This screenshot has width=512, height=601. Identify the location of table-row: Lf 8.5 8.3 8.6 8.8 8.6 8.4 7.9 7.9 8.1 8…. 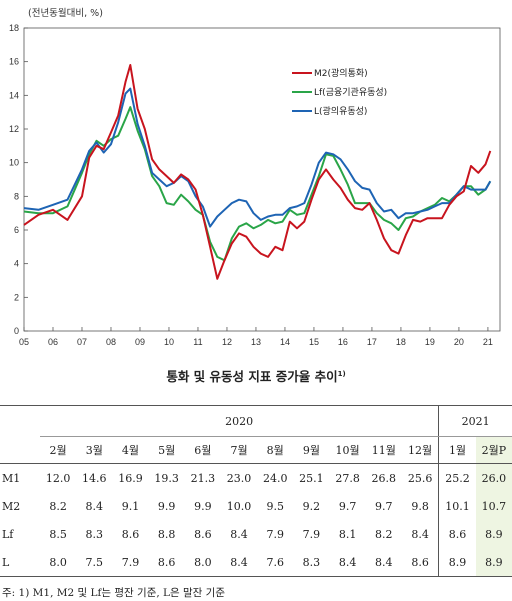
(256, 534).